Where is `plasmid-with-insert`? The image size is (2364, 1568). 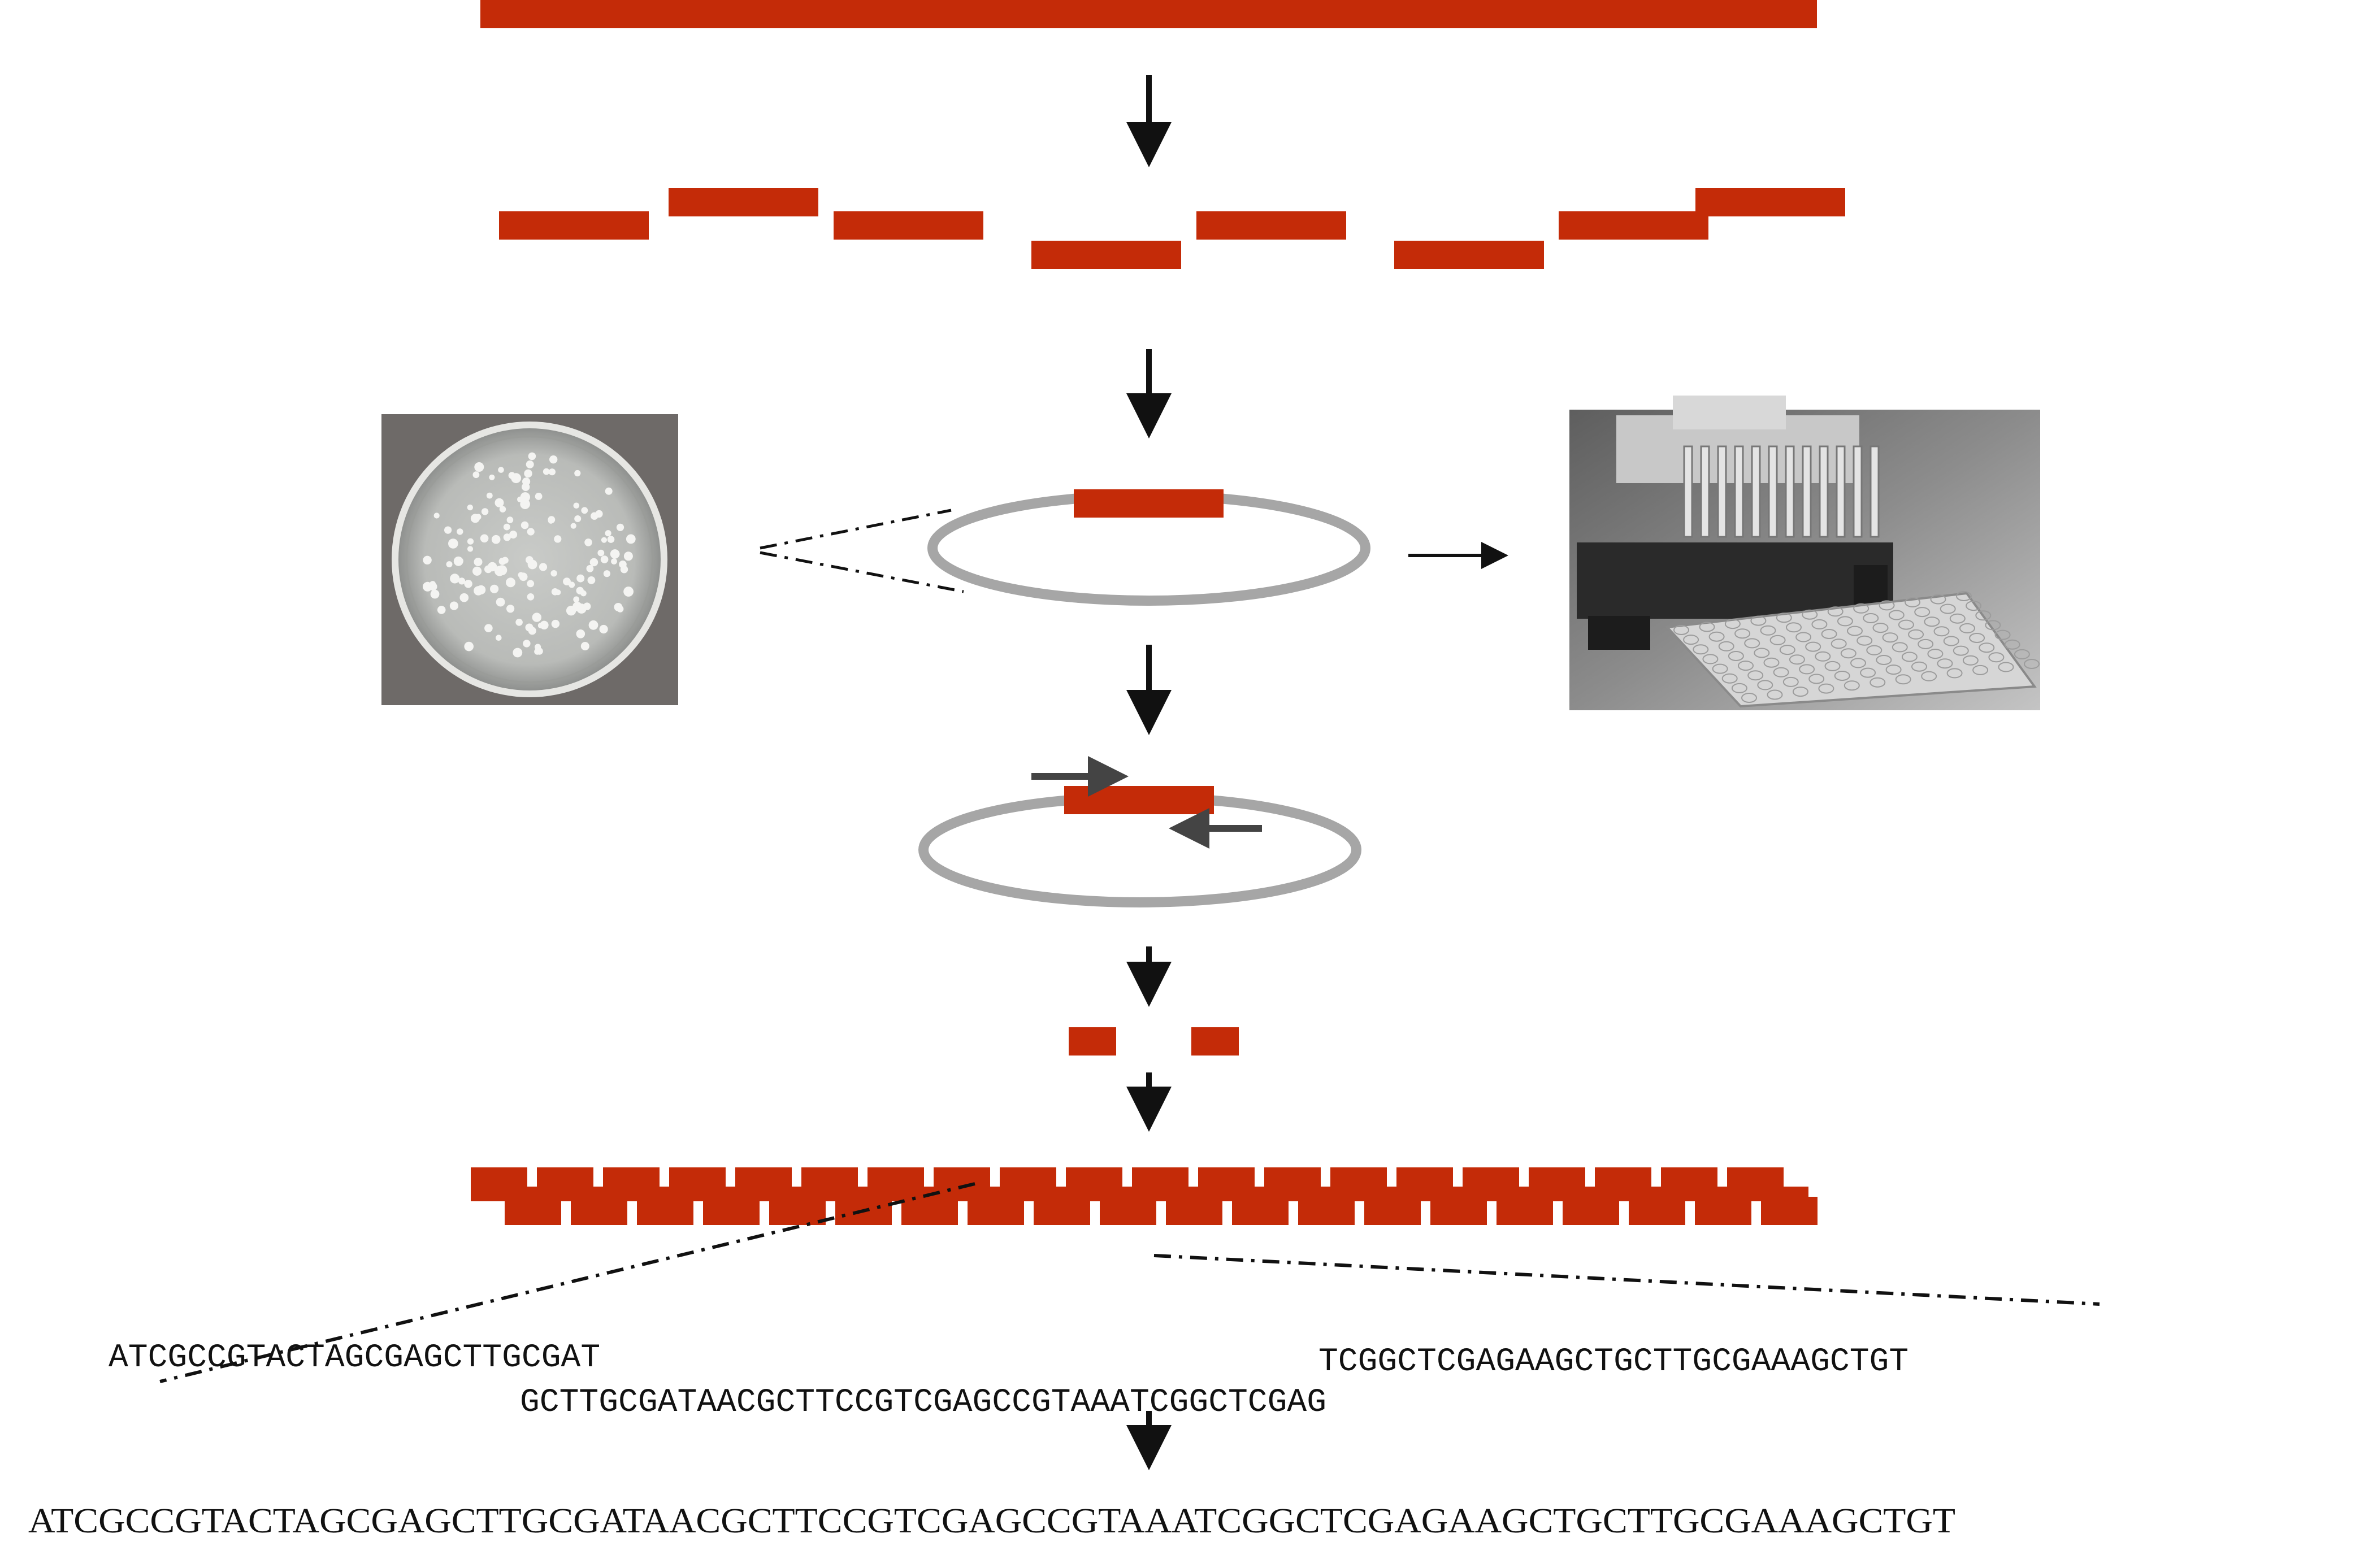 plasmid-with-insert is located at coordinates (1148, 547).